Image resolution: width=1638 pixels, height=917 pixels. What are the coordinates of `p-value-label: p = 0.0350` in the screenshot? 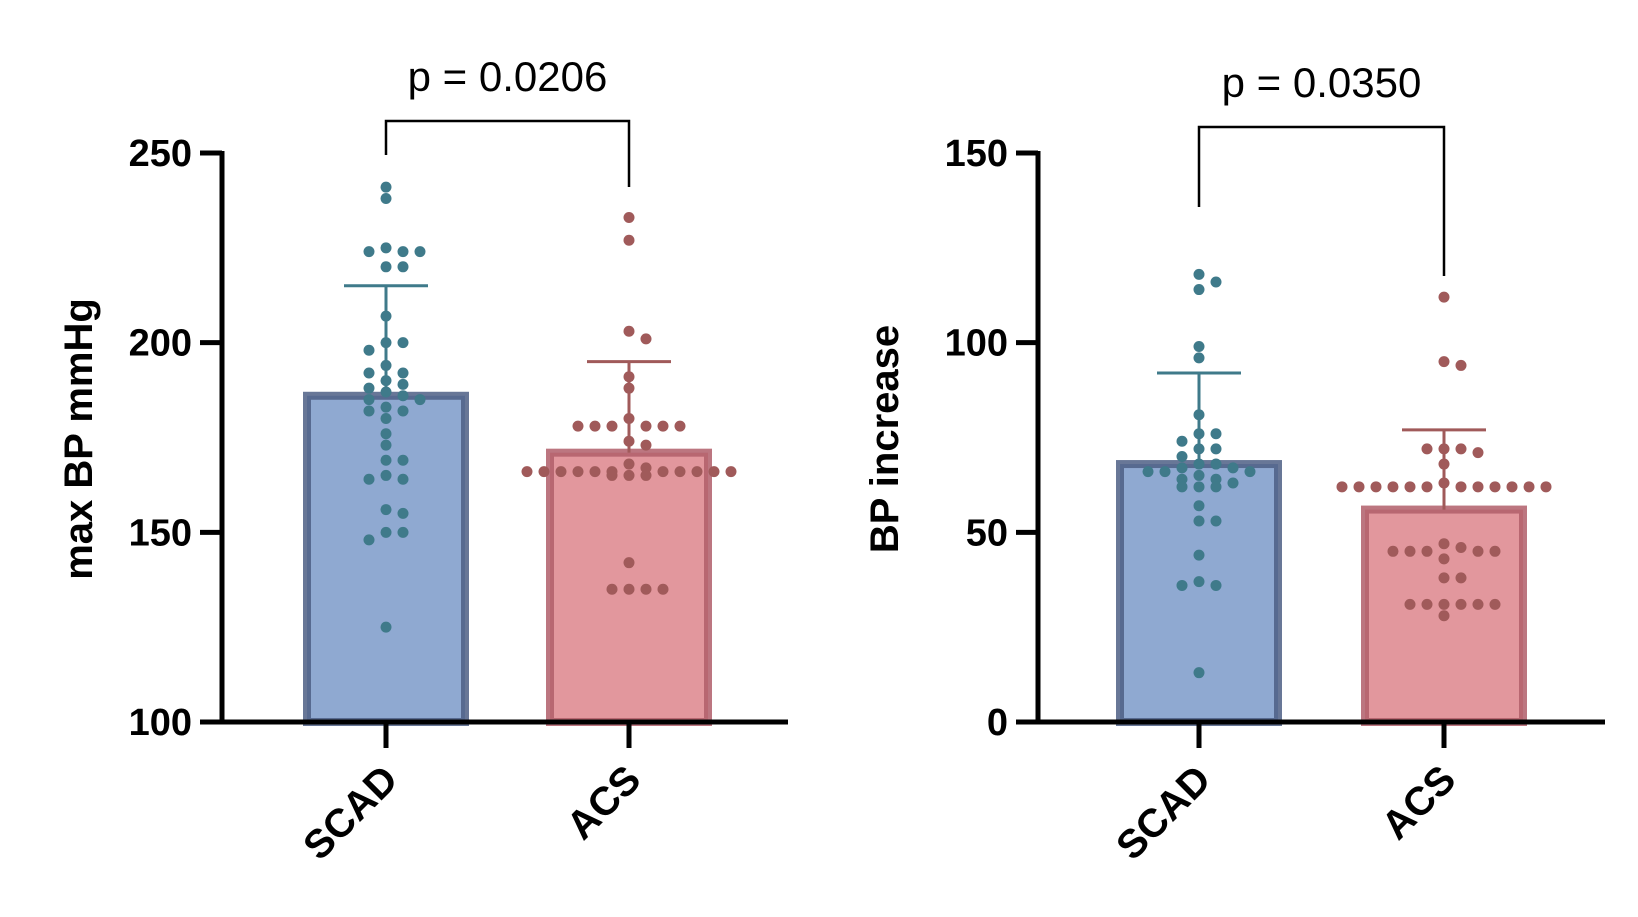 It's located at (1322, 82).